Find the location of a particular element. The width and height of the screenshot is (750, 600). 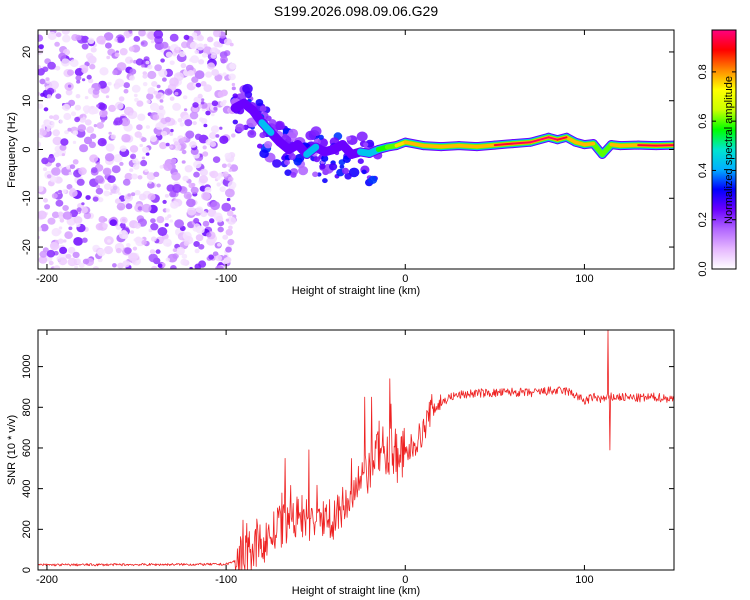

y-tick-label: -10 is located at coordinates (27, 198).